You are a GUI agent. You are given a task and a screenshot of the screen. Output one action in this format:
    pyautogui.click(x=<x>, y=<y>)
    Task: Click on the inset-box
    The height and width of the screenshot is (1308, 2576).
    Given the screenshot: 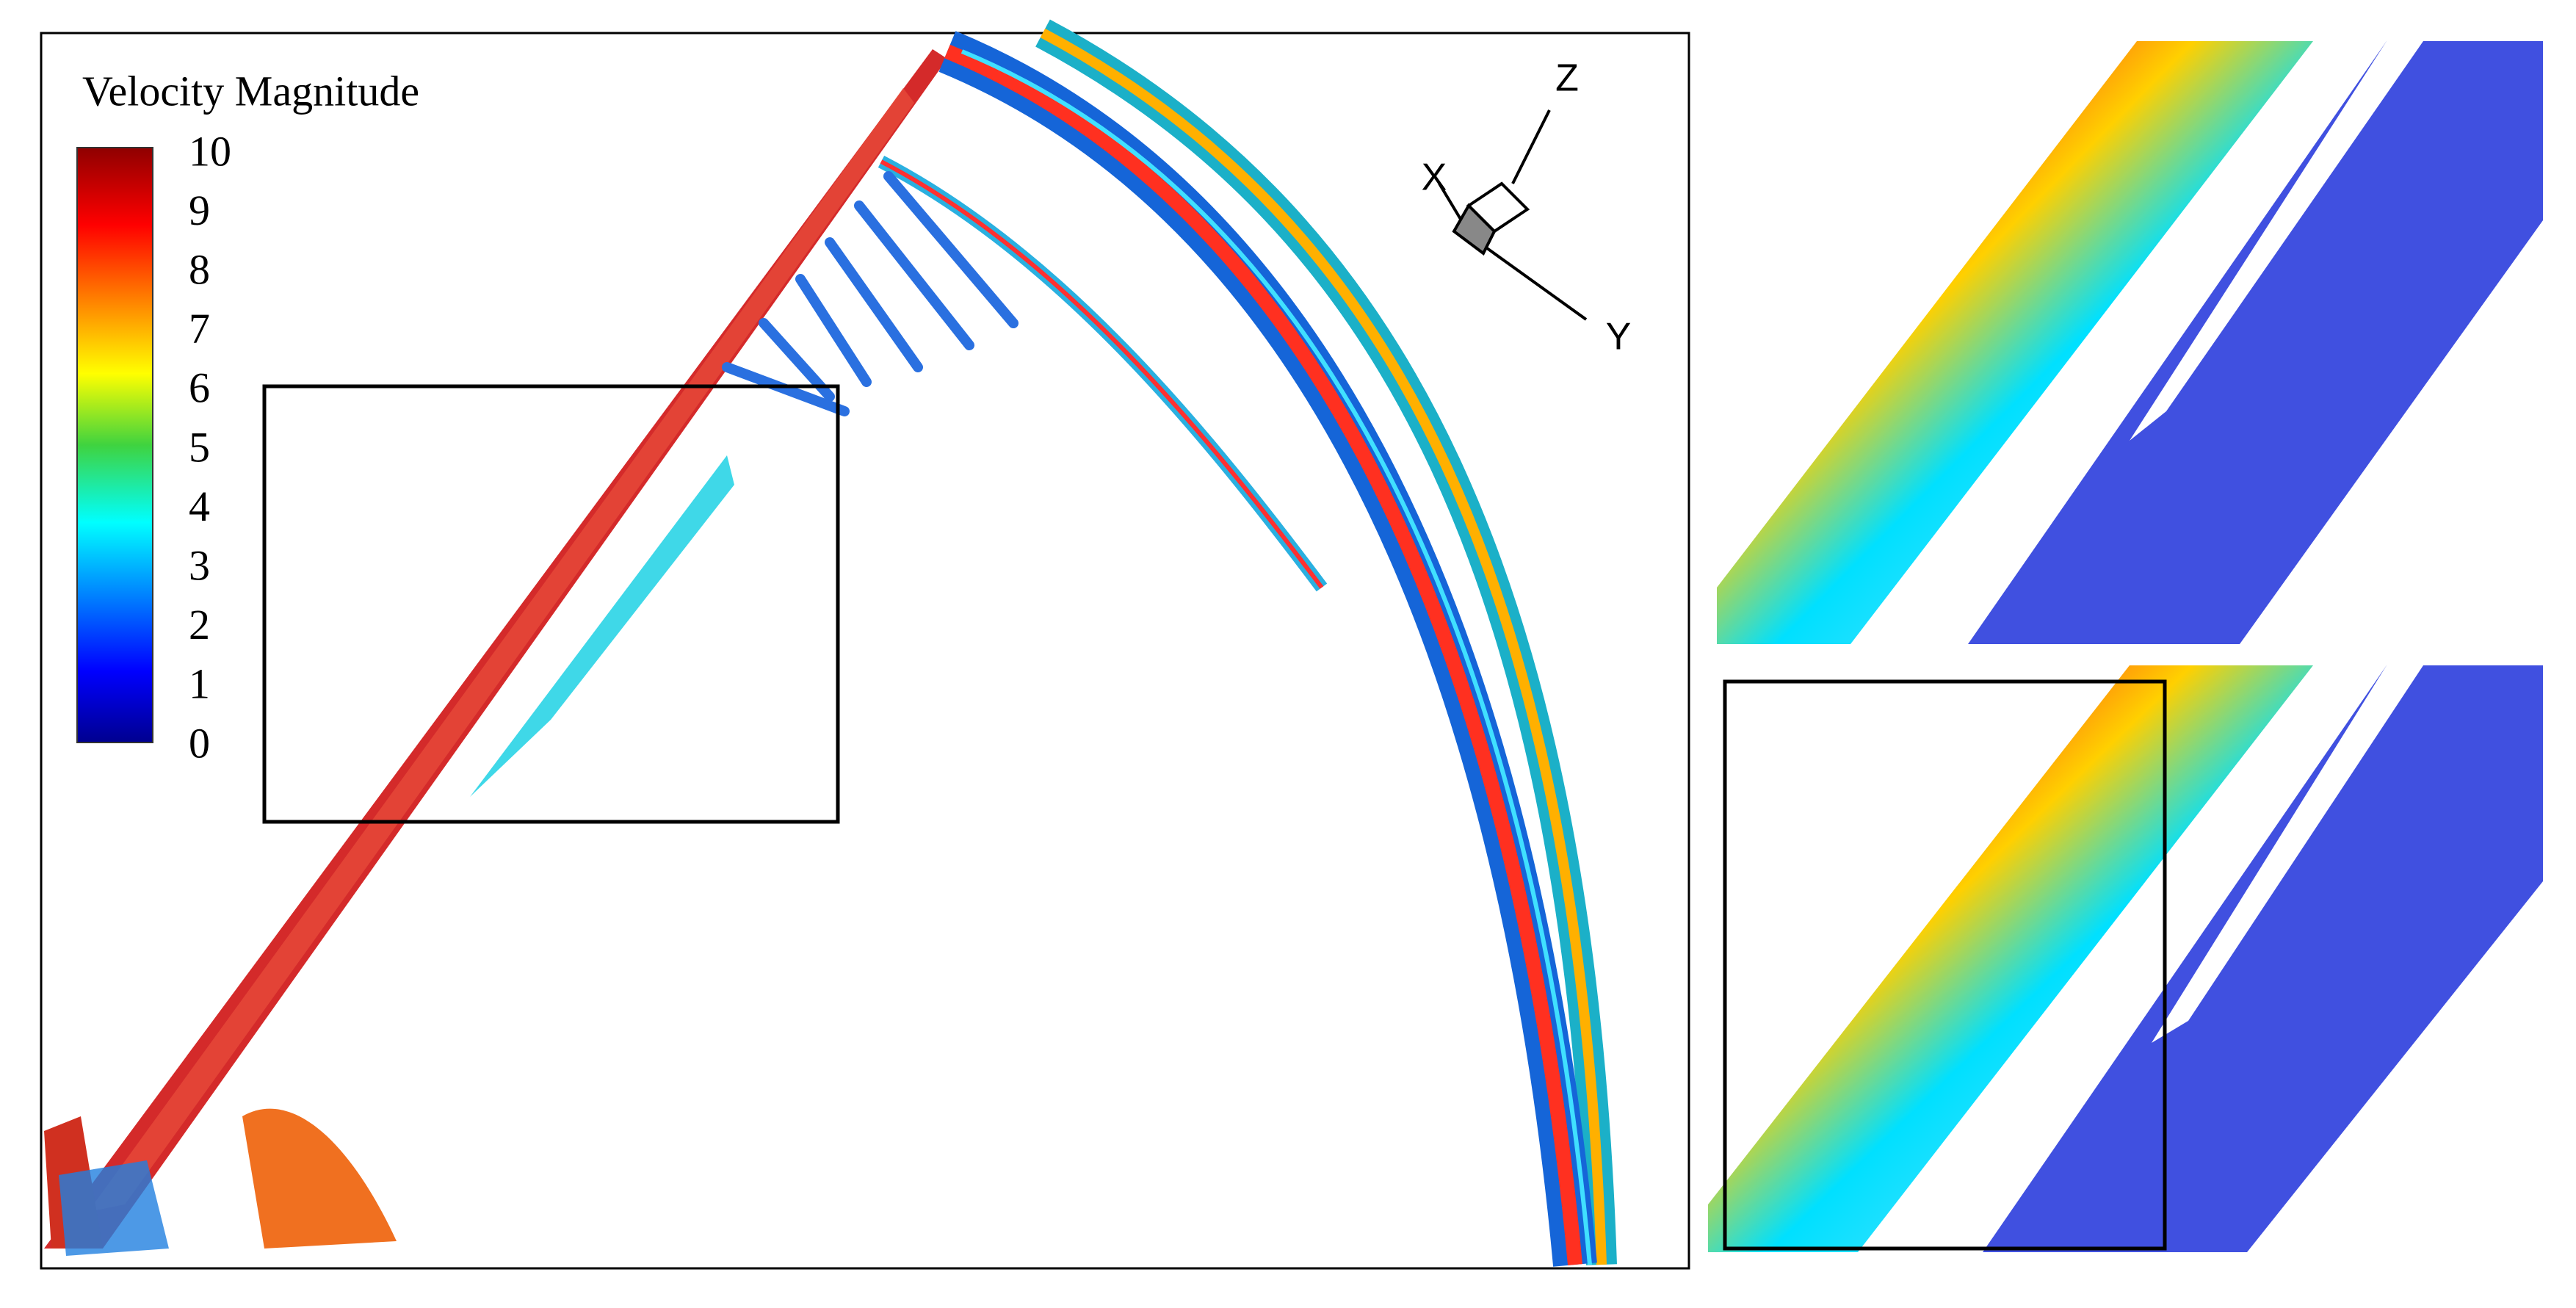 What is the action you would take?
    pyautogui.click(x=551, y=604)
    